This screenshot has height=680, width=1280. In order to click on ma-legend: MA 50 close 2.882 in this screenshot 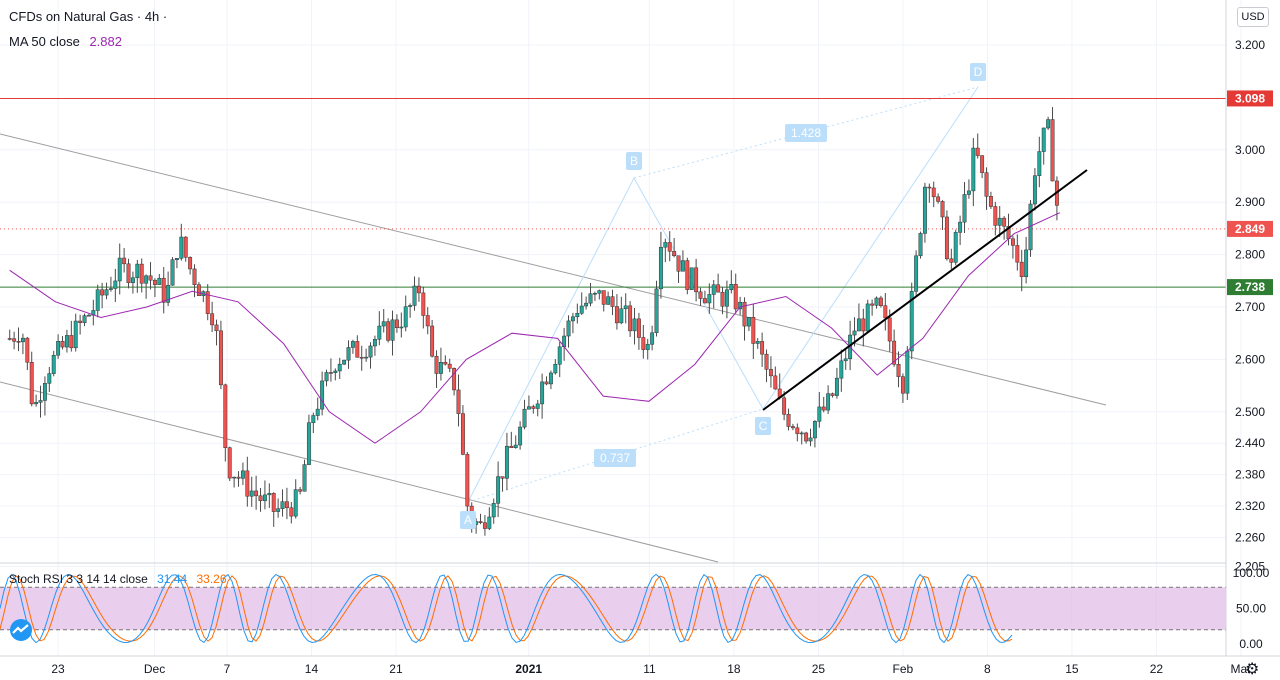, I will do `click(65, 41)`.